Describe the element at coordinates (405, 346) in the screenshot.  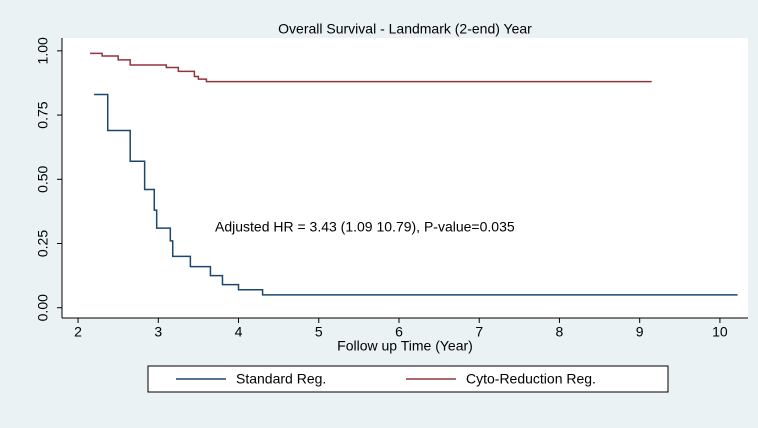
I see `x-axis-label: Follow up Time (Year)` at that location.